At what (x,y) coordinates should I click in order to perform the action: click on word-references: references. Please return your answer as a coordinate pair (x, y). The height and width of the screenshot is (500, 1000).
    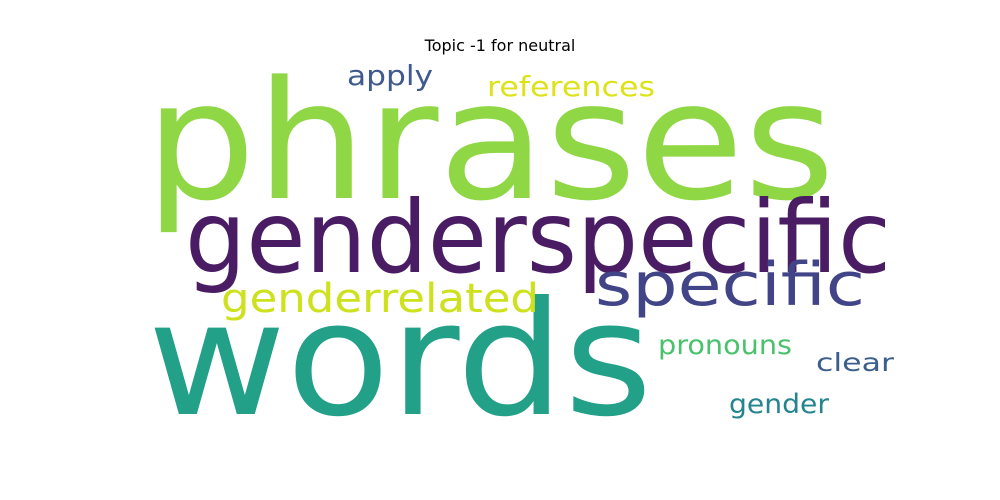
    Looking at the image, I should click on (571, 86).